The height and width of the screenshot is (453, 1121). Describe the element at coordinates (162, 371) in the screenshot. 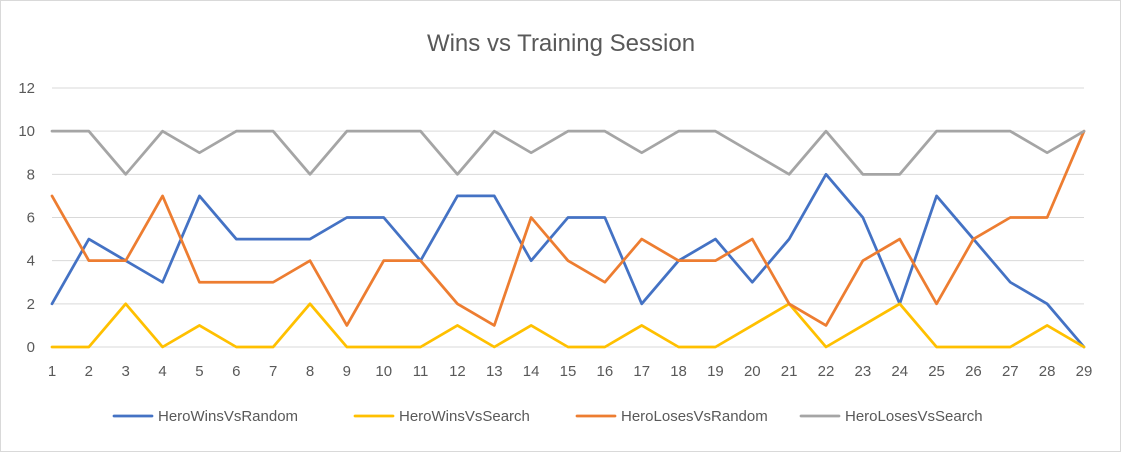

I see `x-tick-label: 4` at that location.